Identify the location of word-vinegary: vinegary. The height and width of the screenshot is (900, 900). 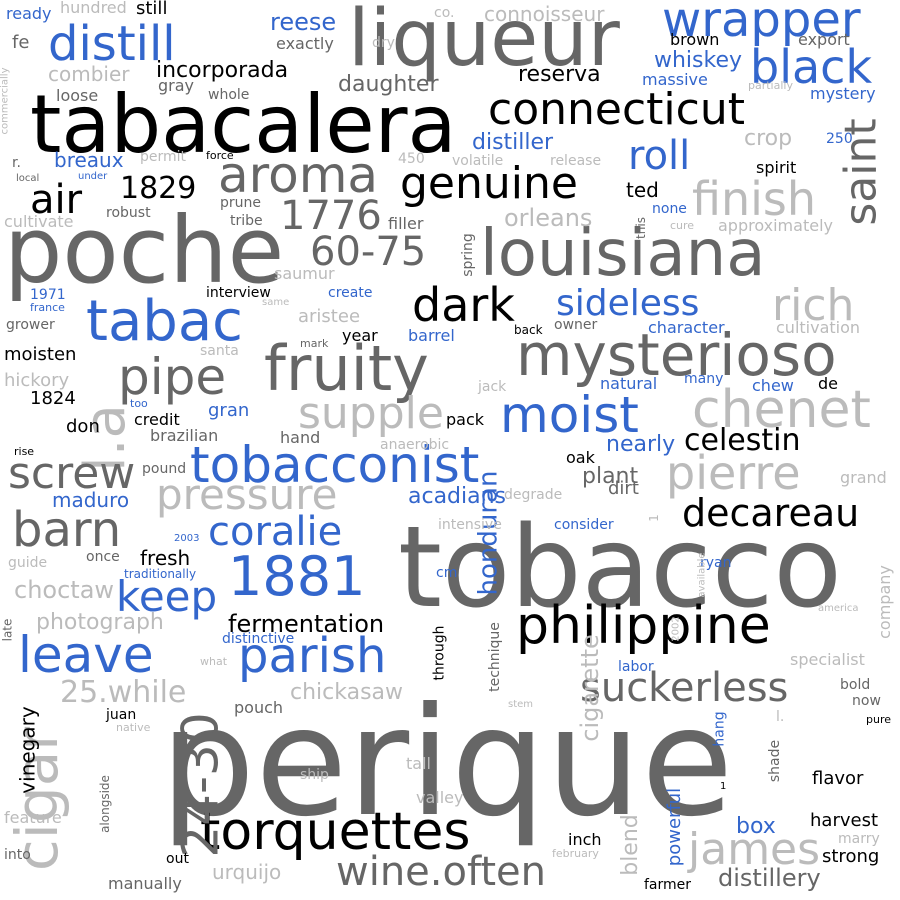
(27, 750).